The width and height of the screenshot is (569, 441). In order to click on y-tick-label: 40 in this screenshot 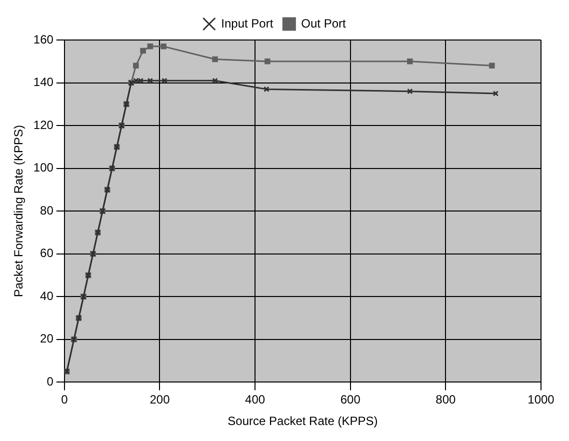, I will do `click(47, 295)`.